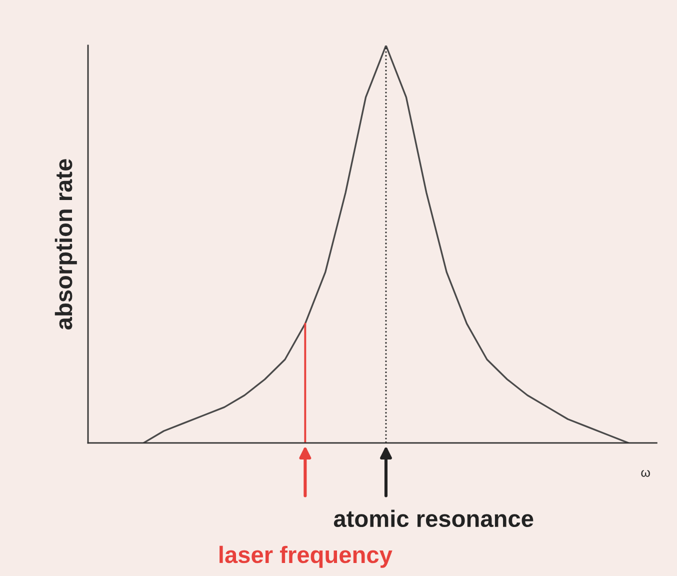 This screenshot has width=677, height=576. I want to click on y-axis-title: absorption rate, so click(65, 244).